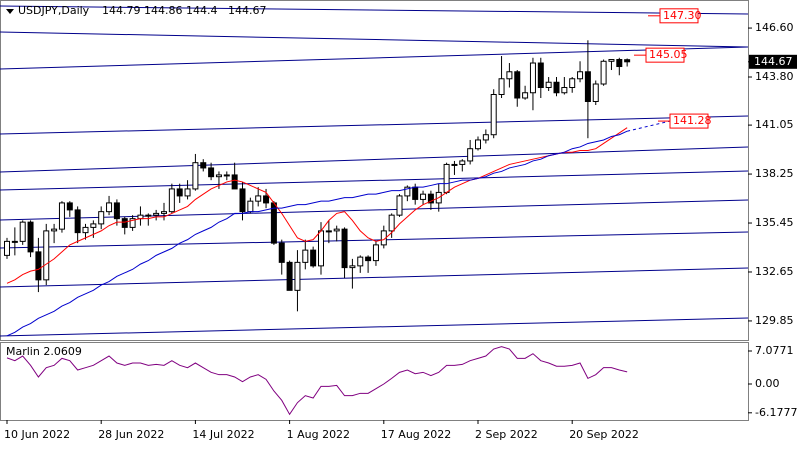 The width and height of the screenshot is (805, 449). What do you see at coordinates (774, 124) in the screenshot?
I see `y-tick-label: 141.05` at bounding box center [774, 124].